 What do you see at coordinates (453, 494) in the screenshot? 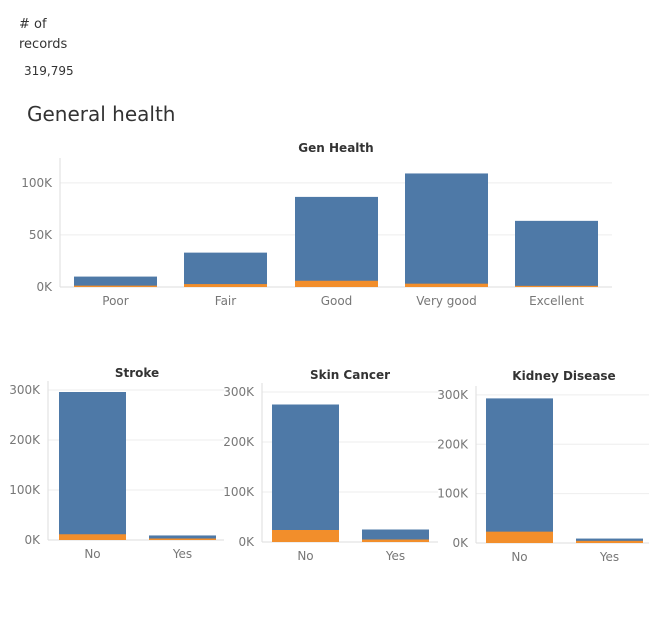
I see `kidney-disease-ytick-label: 100K` at bounding box center [453, 494].